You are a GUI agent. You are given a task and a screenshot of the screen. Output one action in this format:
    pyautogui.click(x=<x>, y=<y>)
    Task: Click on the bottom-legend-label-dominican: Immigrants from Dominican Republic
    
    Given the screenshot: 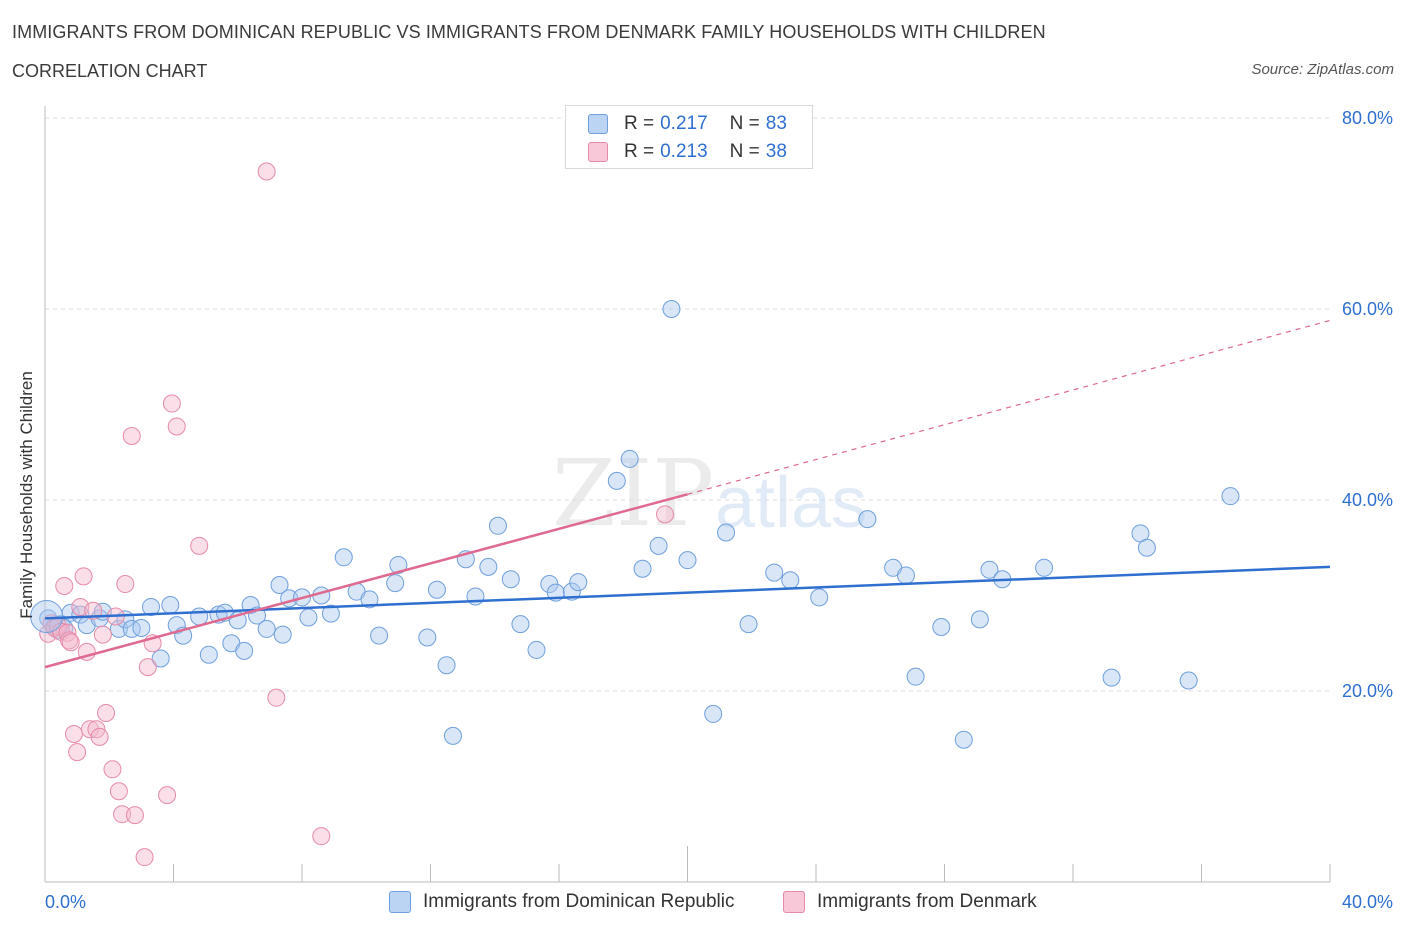 What is the action you would take?
    pyautogui.click(x=579, y=901)
    